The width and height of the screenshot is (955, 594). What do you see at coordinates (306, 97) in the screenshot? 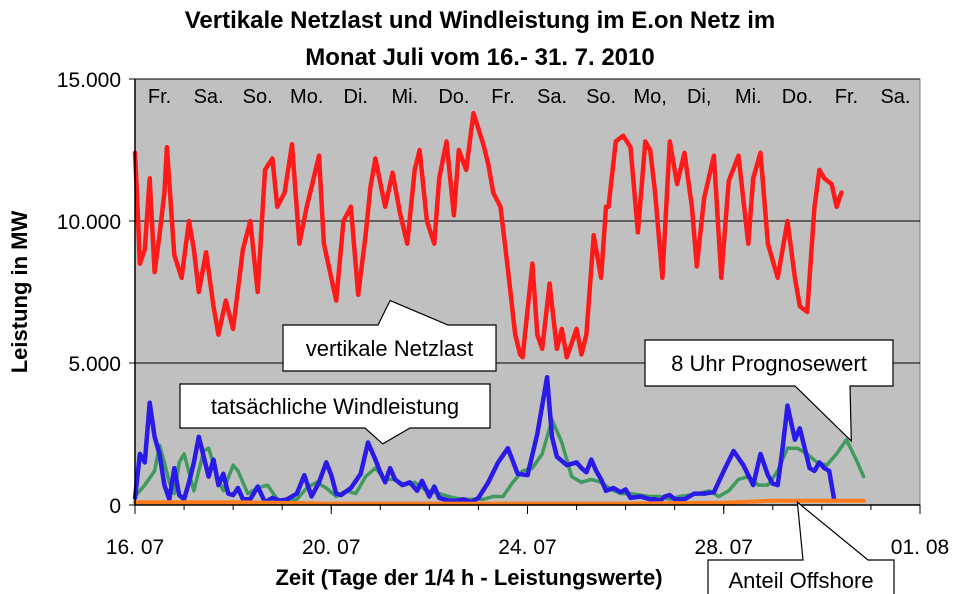
I see `weekday-label: Mo.` at bounding box center [306, 97].